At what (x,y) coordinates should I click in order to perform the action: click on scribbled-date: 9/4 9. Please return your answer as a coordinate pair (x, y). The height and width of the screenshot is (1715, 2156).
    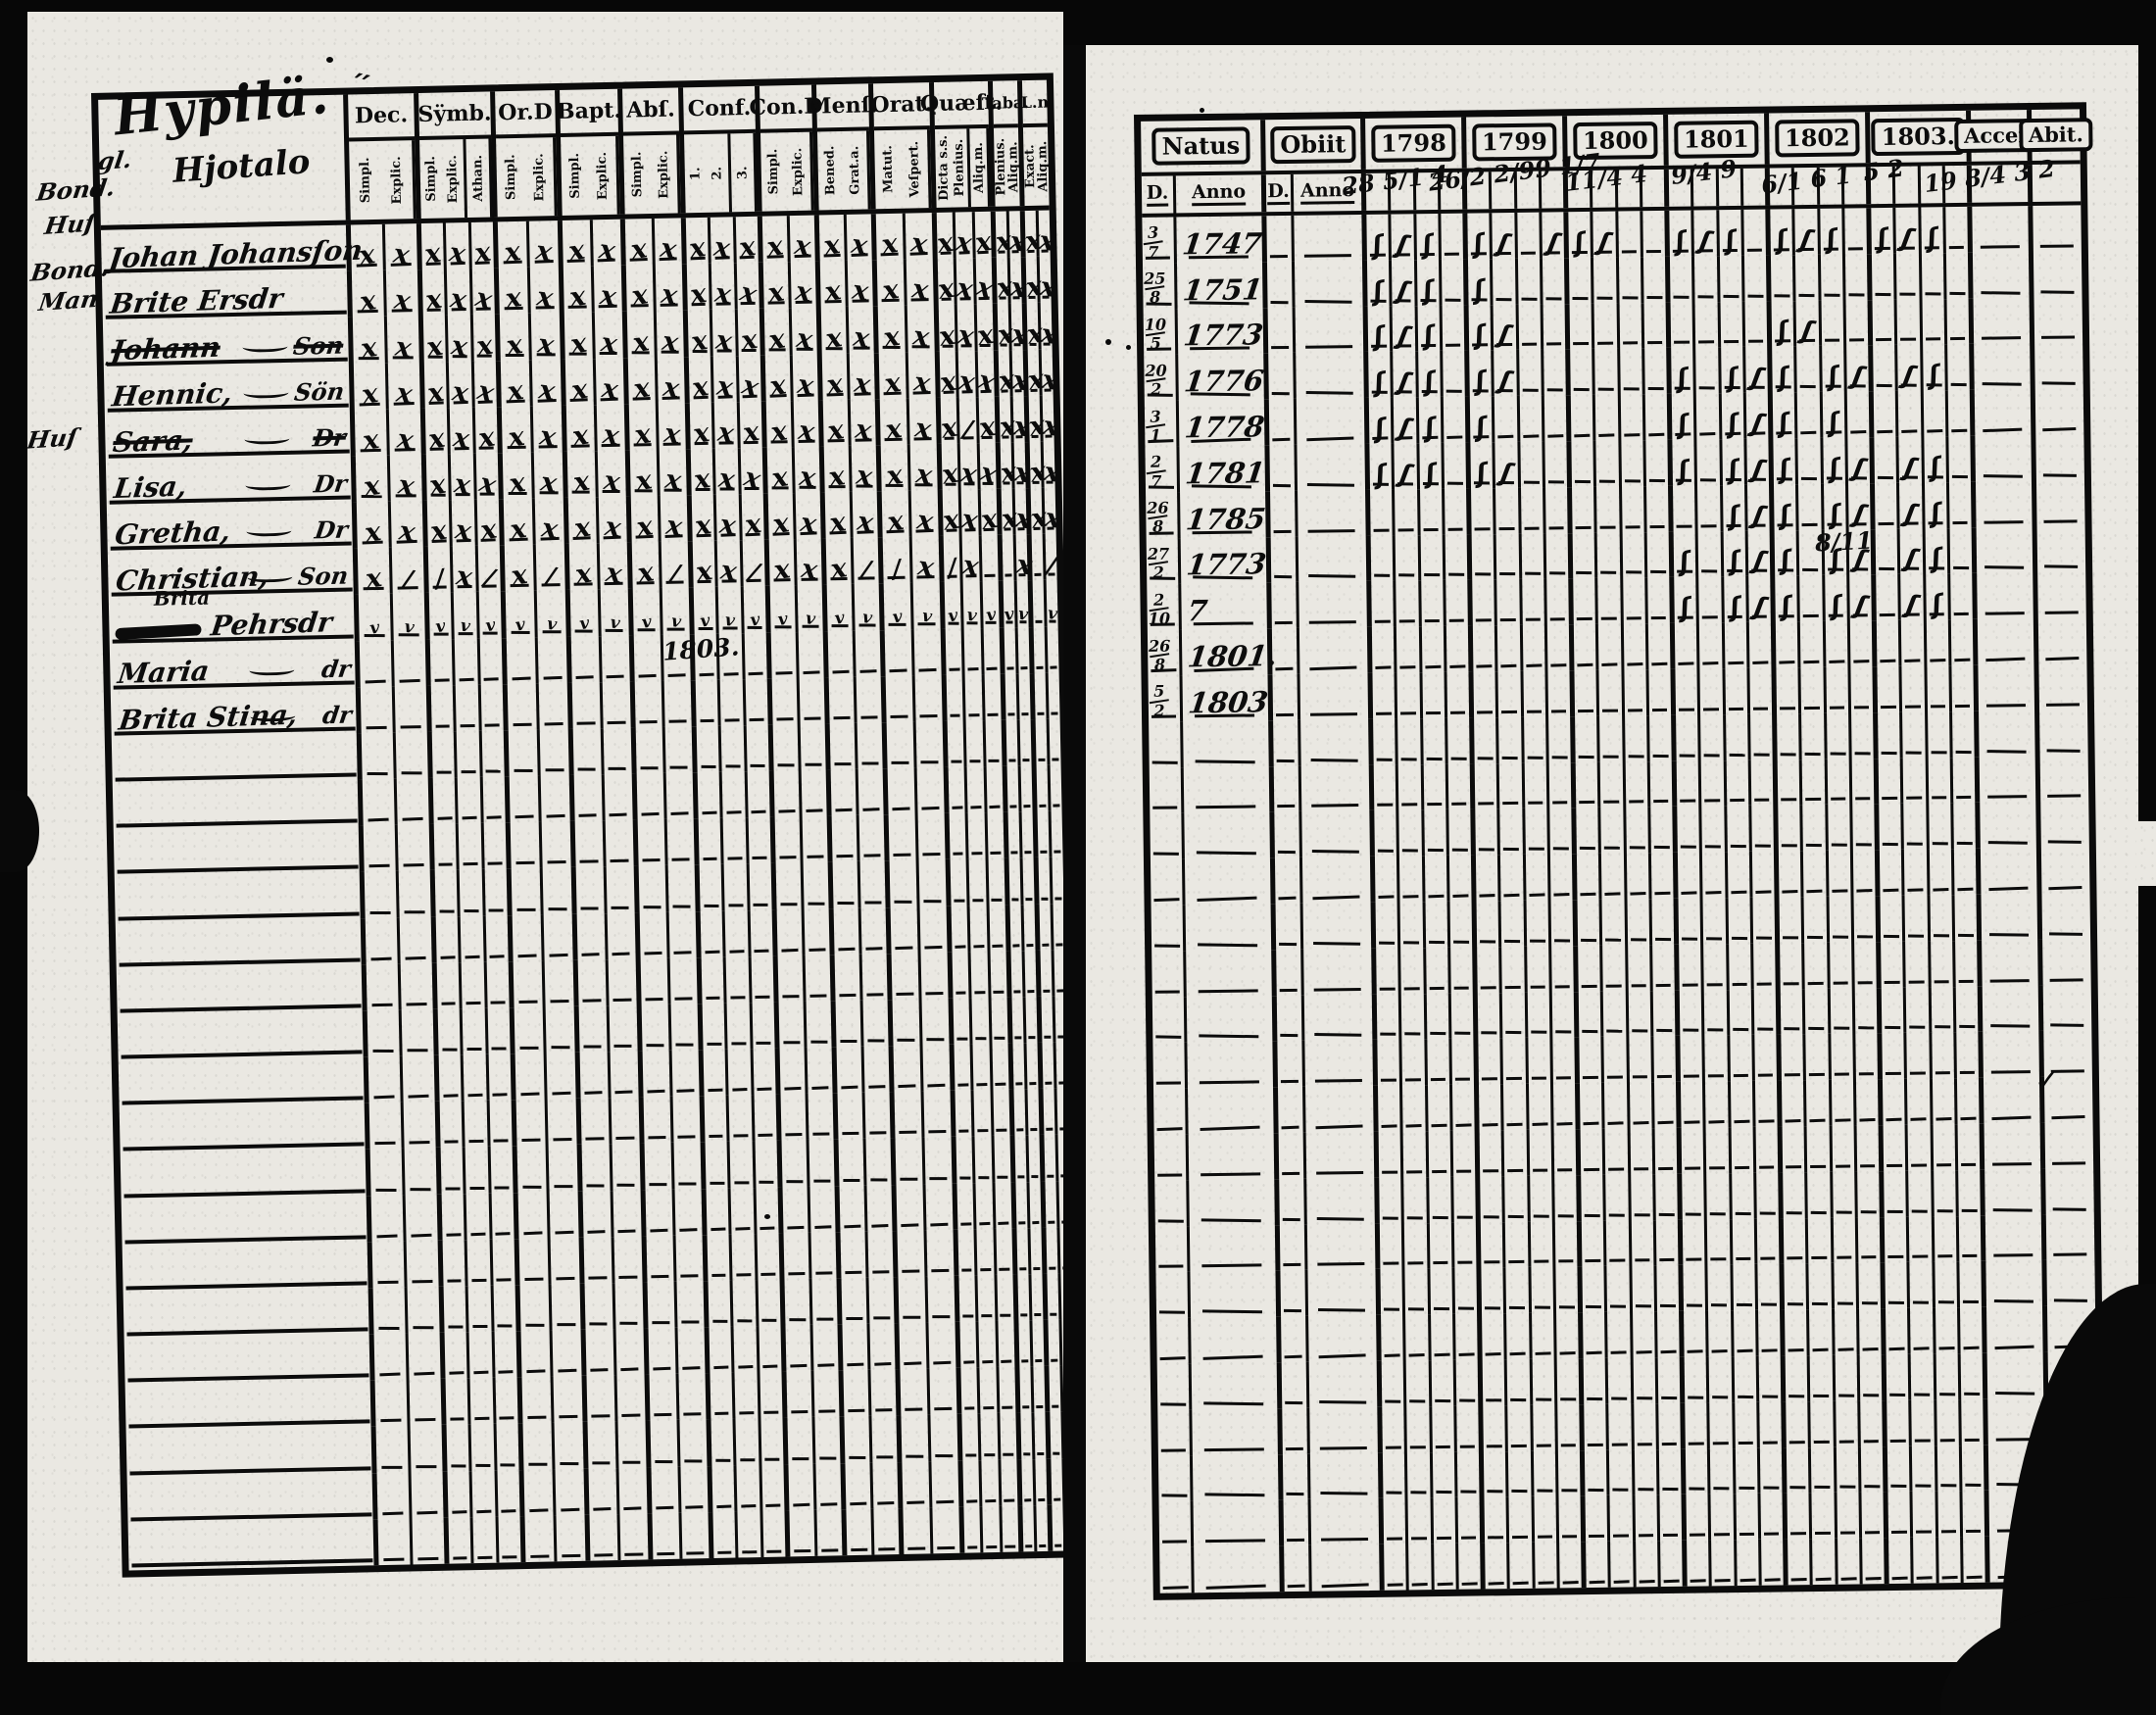
    Looking at the image, I should click on (1704, 172).